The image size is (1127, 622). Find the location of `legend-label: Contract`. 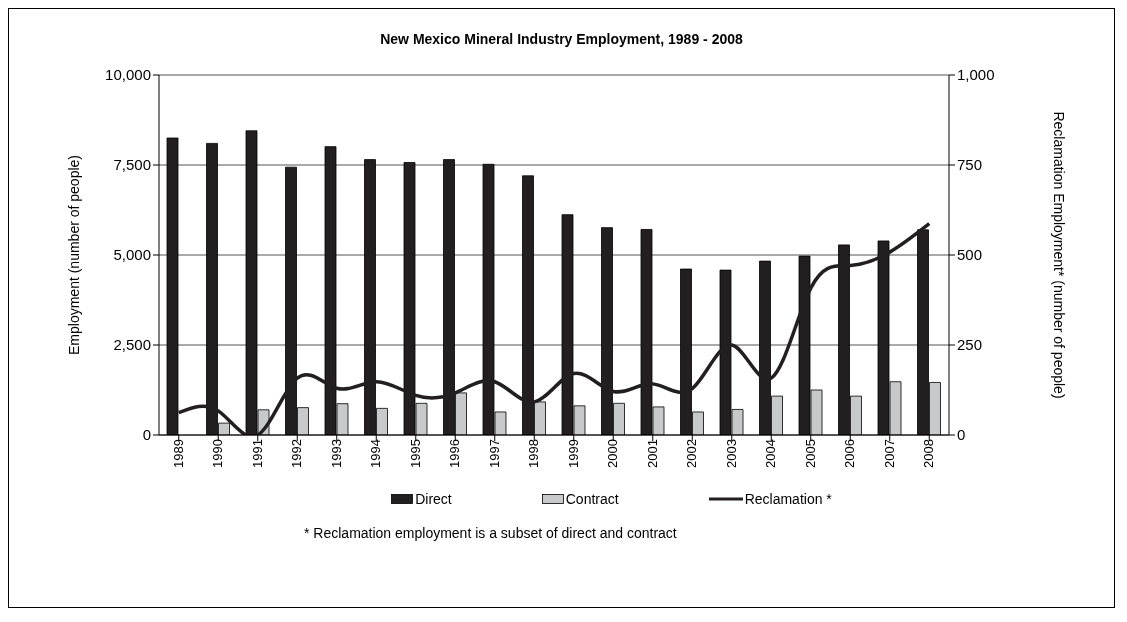

legend-label: Contract is located at coordinates (592, 499).